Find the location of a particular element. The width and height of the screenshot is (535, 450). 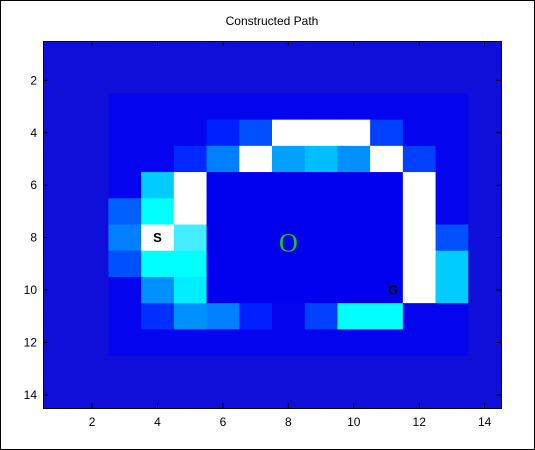

heatmap-cell-r5-c1 is located at coordinates (60, 159).